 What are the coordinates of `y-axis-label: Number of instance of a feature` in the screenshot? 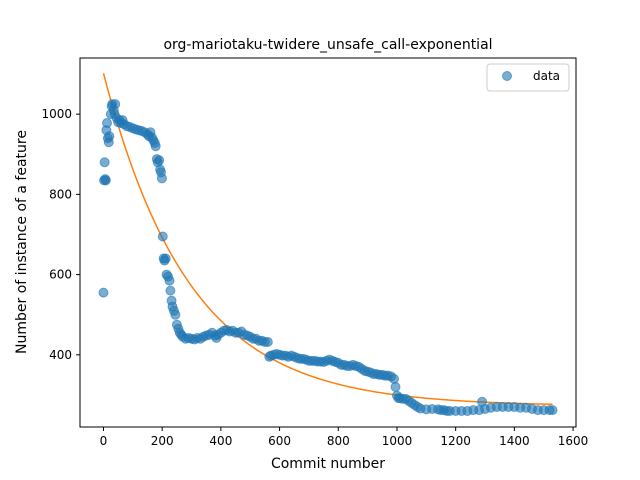 It's located at (22, 242).